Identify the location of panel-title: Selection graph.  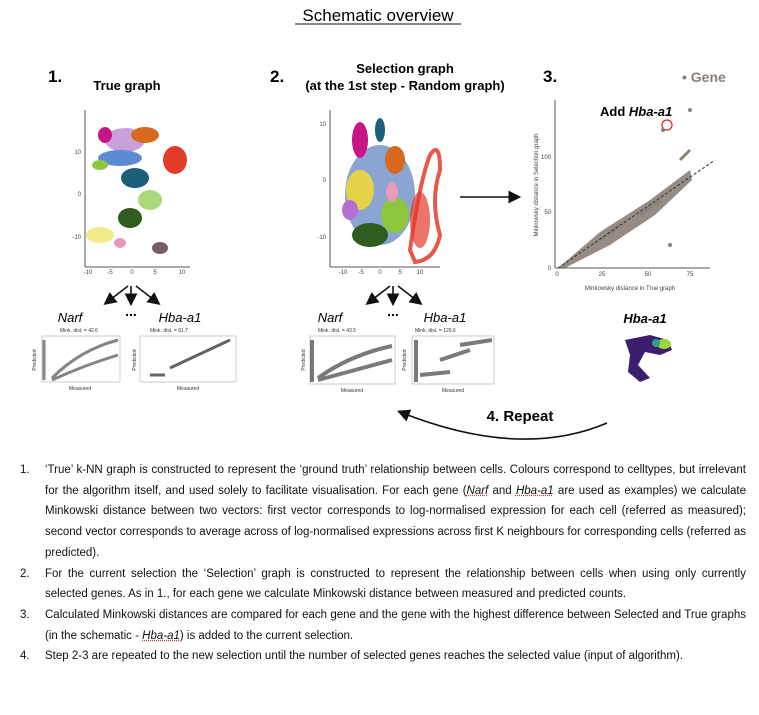
(405, 68).